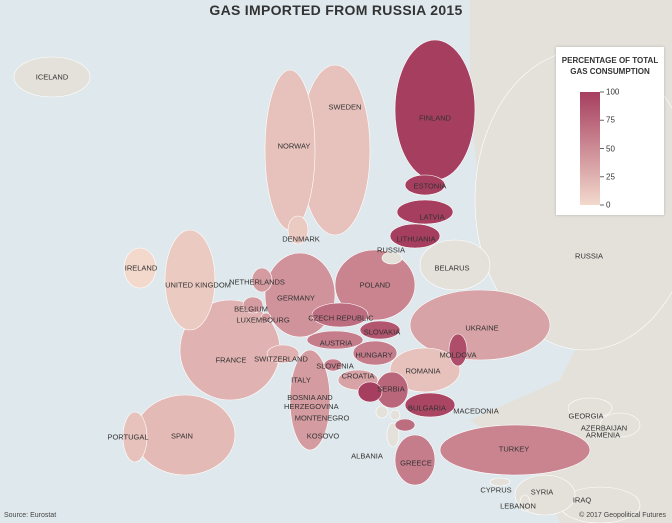  What do you see at coordinates (416, 239) in the screenshot?
I see `country-label: LITHUANIA` at bounding box center [416, 239].